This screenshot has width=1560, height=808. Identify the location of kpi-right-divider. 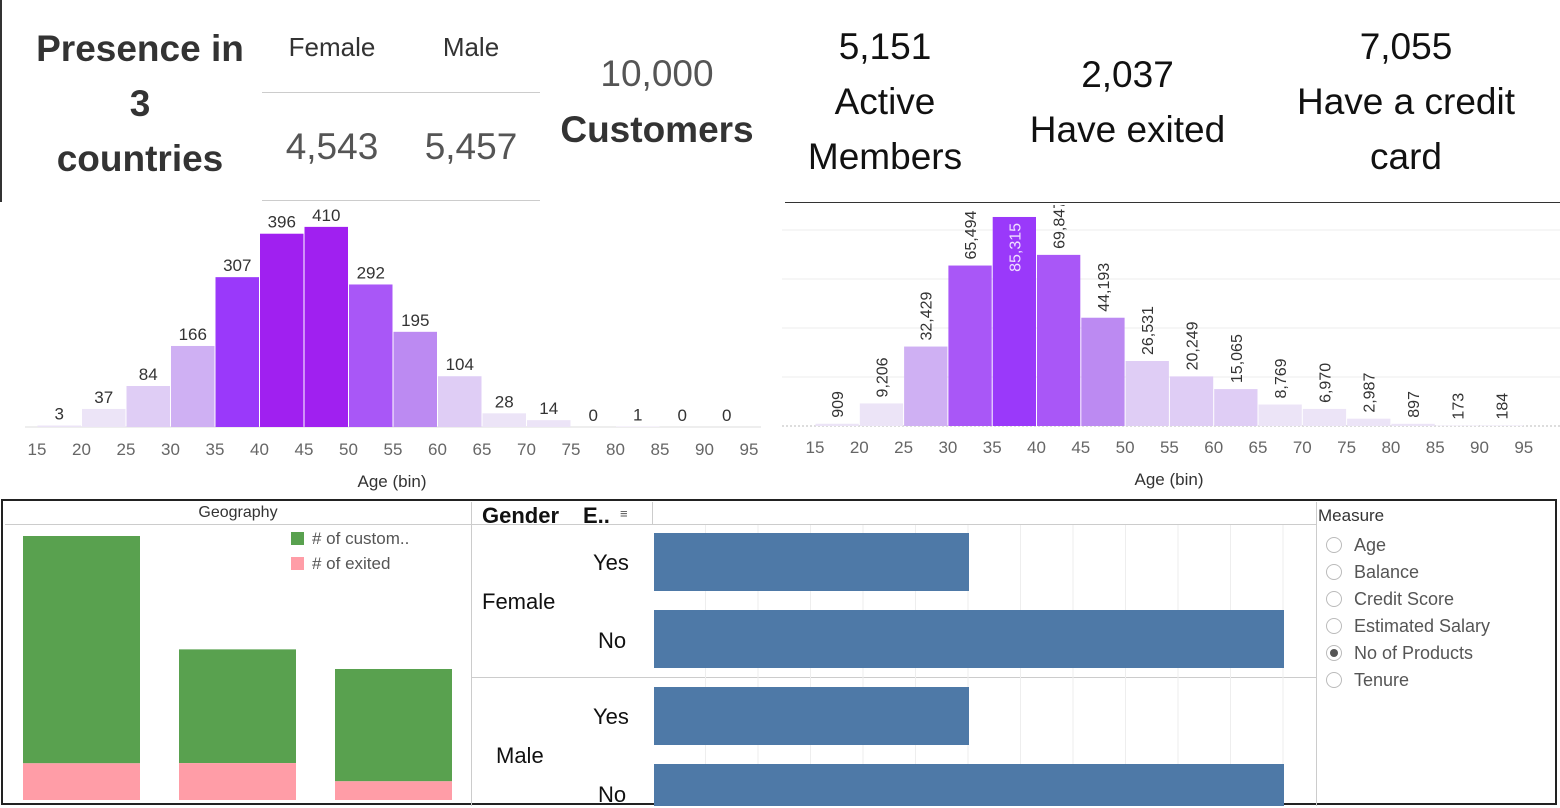
(1172, 202).